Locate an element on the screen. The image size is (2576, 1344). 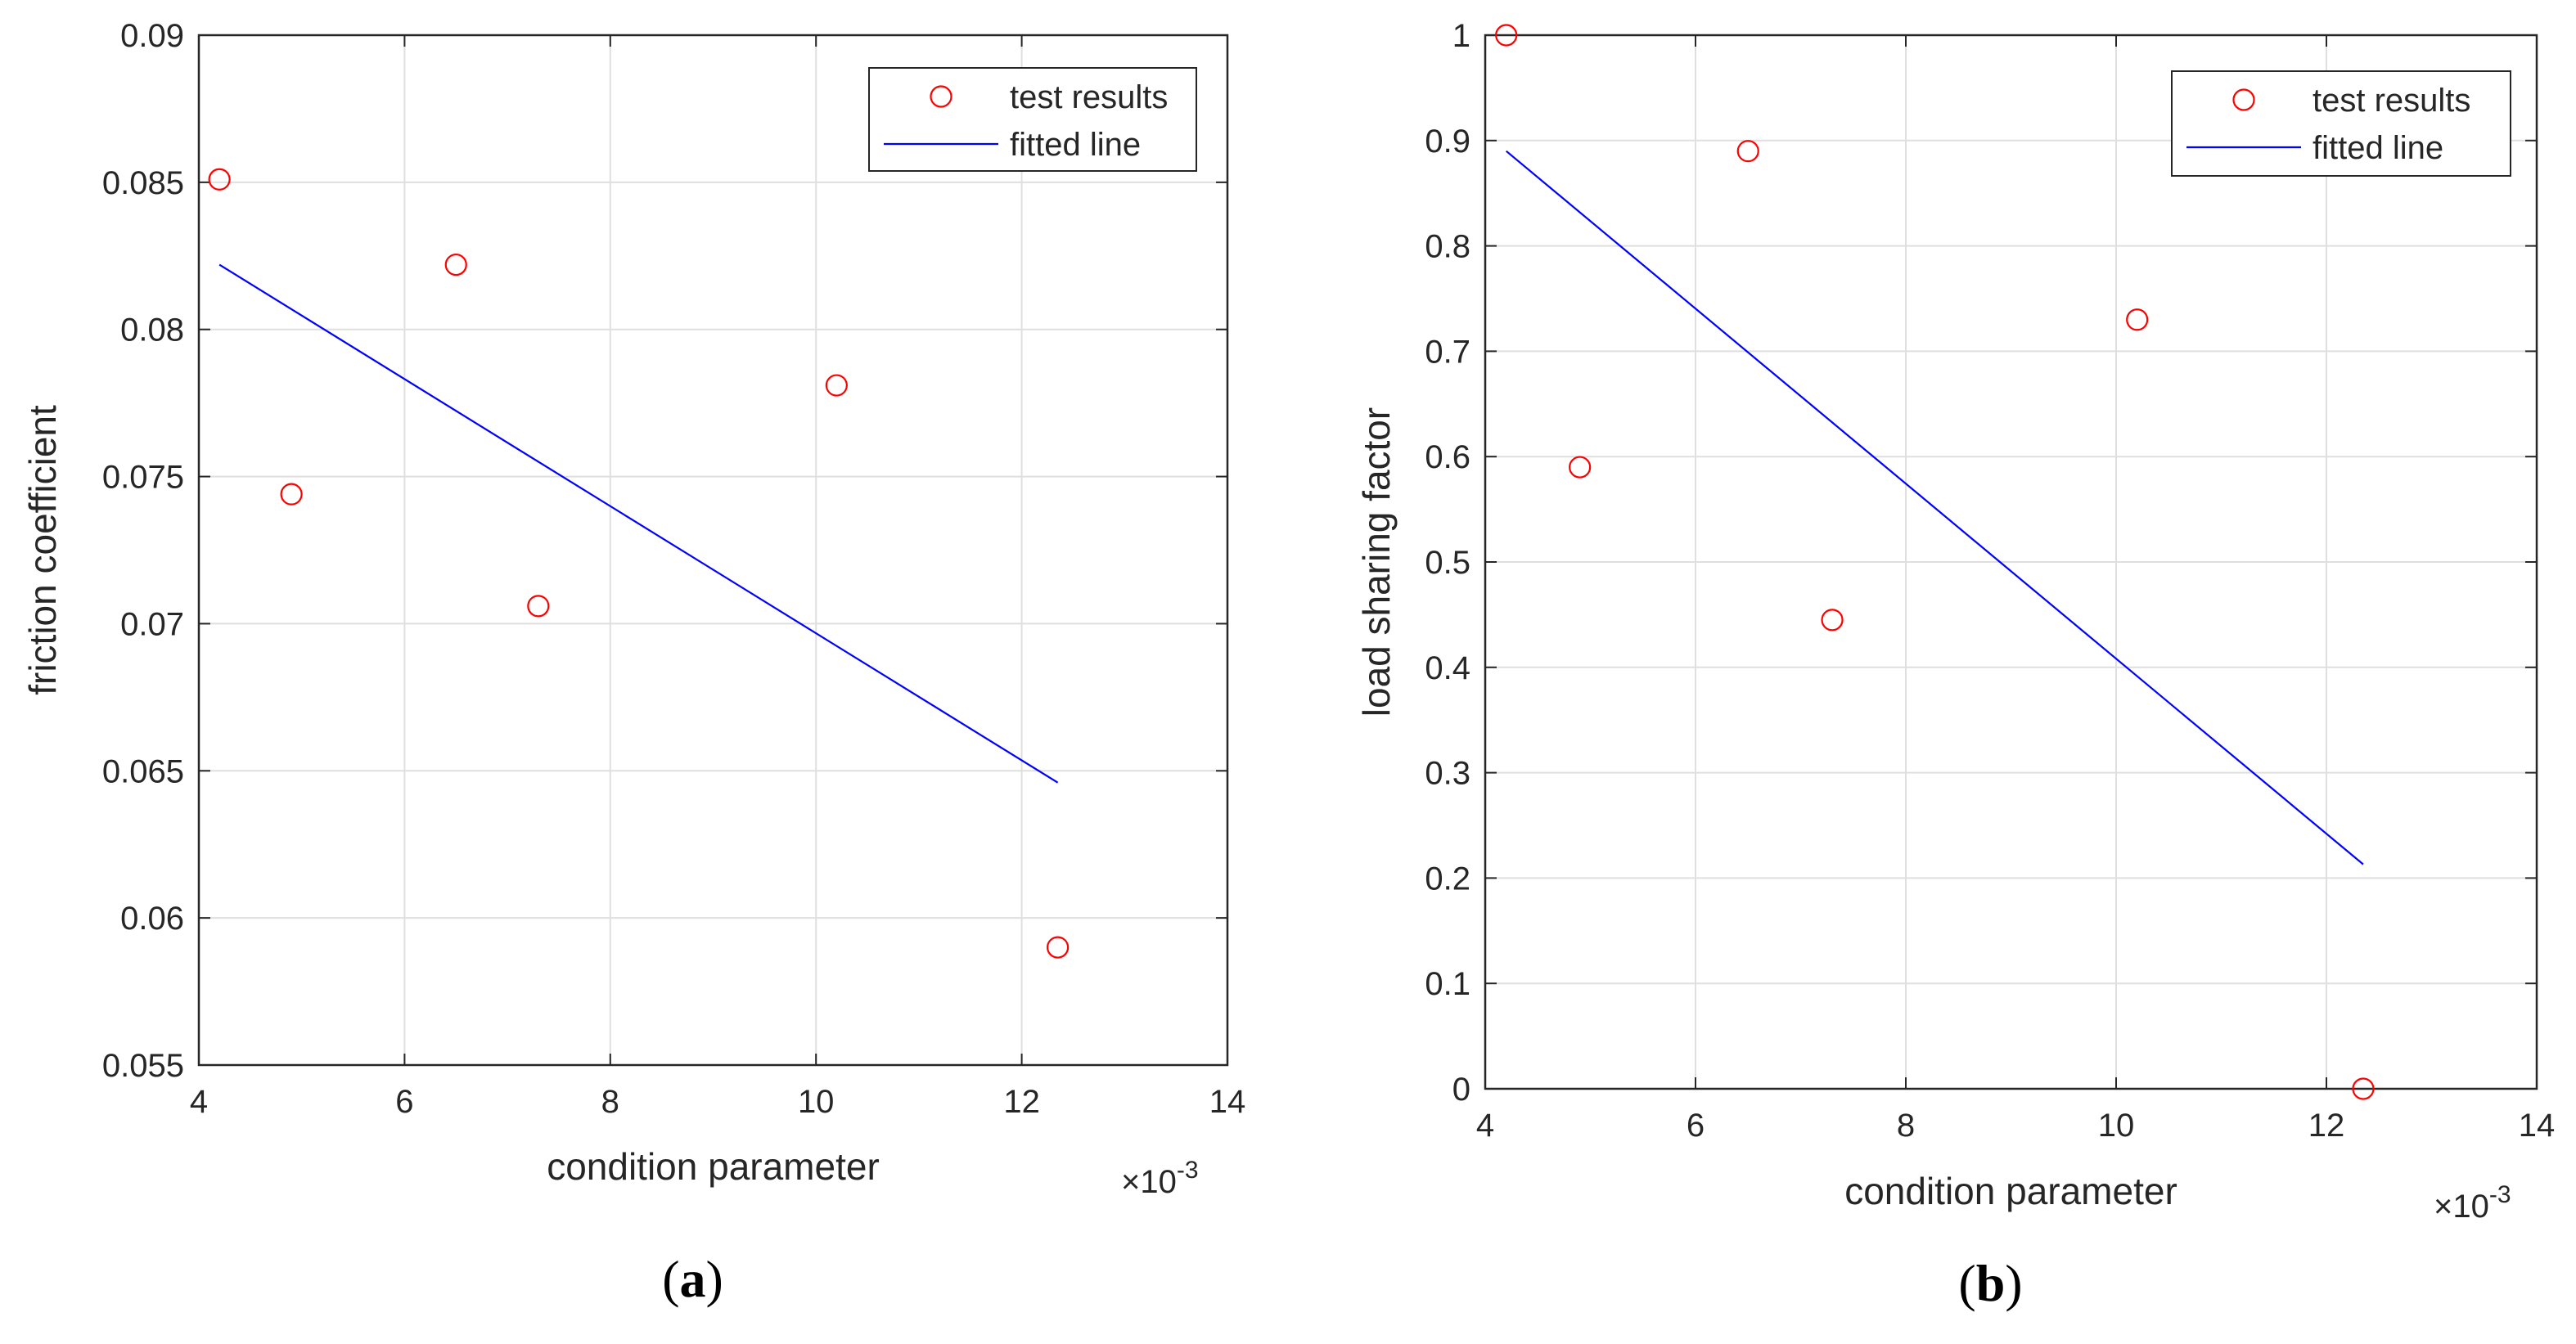
y-tick-label: 0.085 is located at coordinates (143, 183).